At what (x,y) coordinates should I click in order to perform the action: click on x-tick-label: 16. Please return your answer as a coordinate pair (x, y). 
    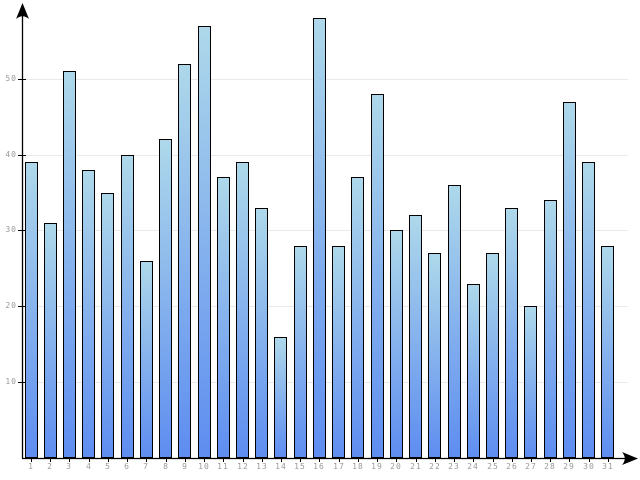
    Looking at the image, I should click on (319, 466).